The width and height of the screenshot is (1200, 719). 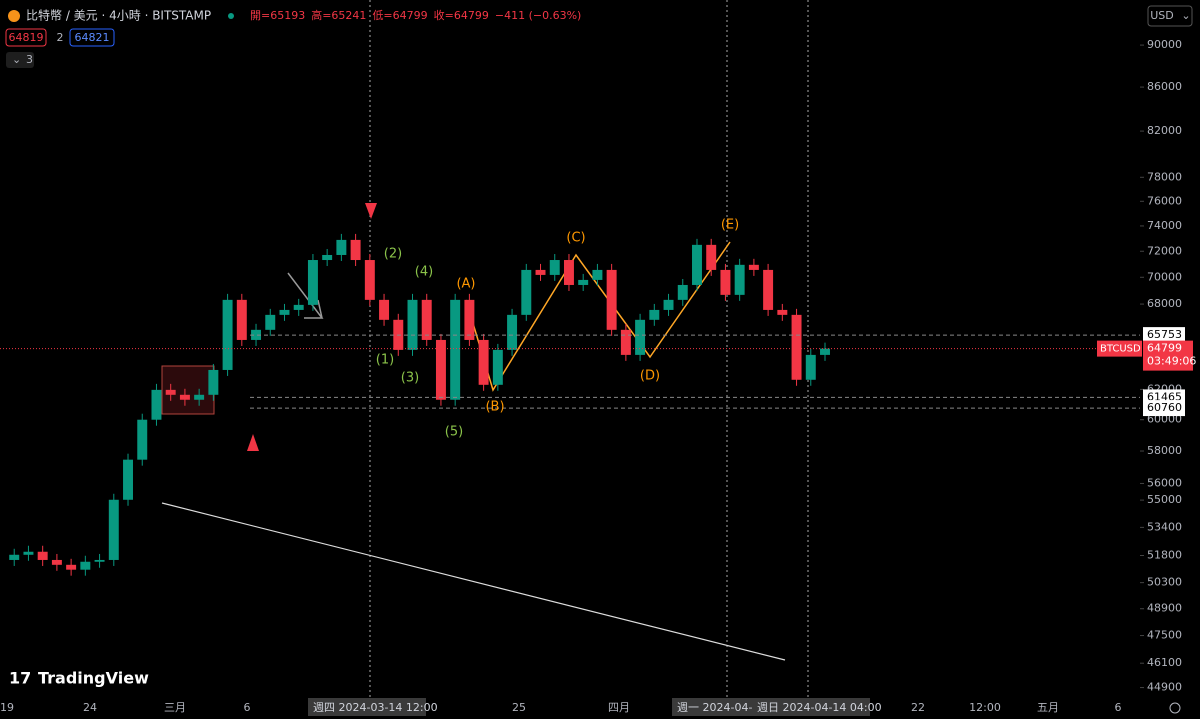 I want to click on currency-button, so click(x=1170, y=16).